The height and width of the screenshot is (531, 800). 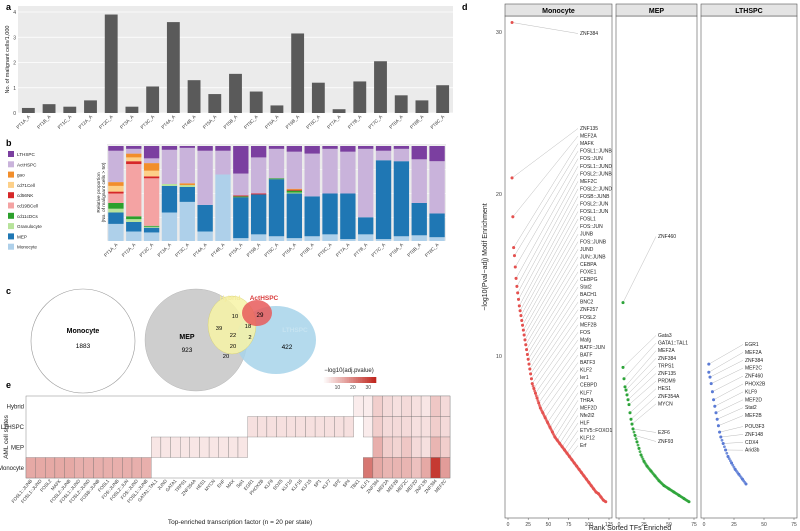 What do you see at coordinates (241, 160) in the screenshot?
I see `panel-b-segment-lthspc` at bounding box center [241, 160].